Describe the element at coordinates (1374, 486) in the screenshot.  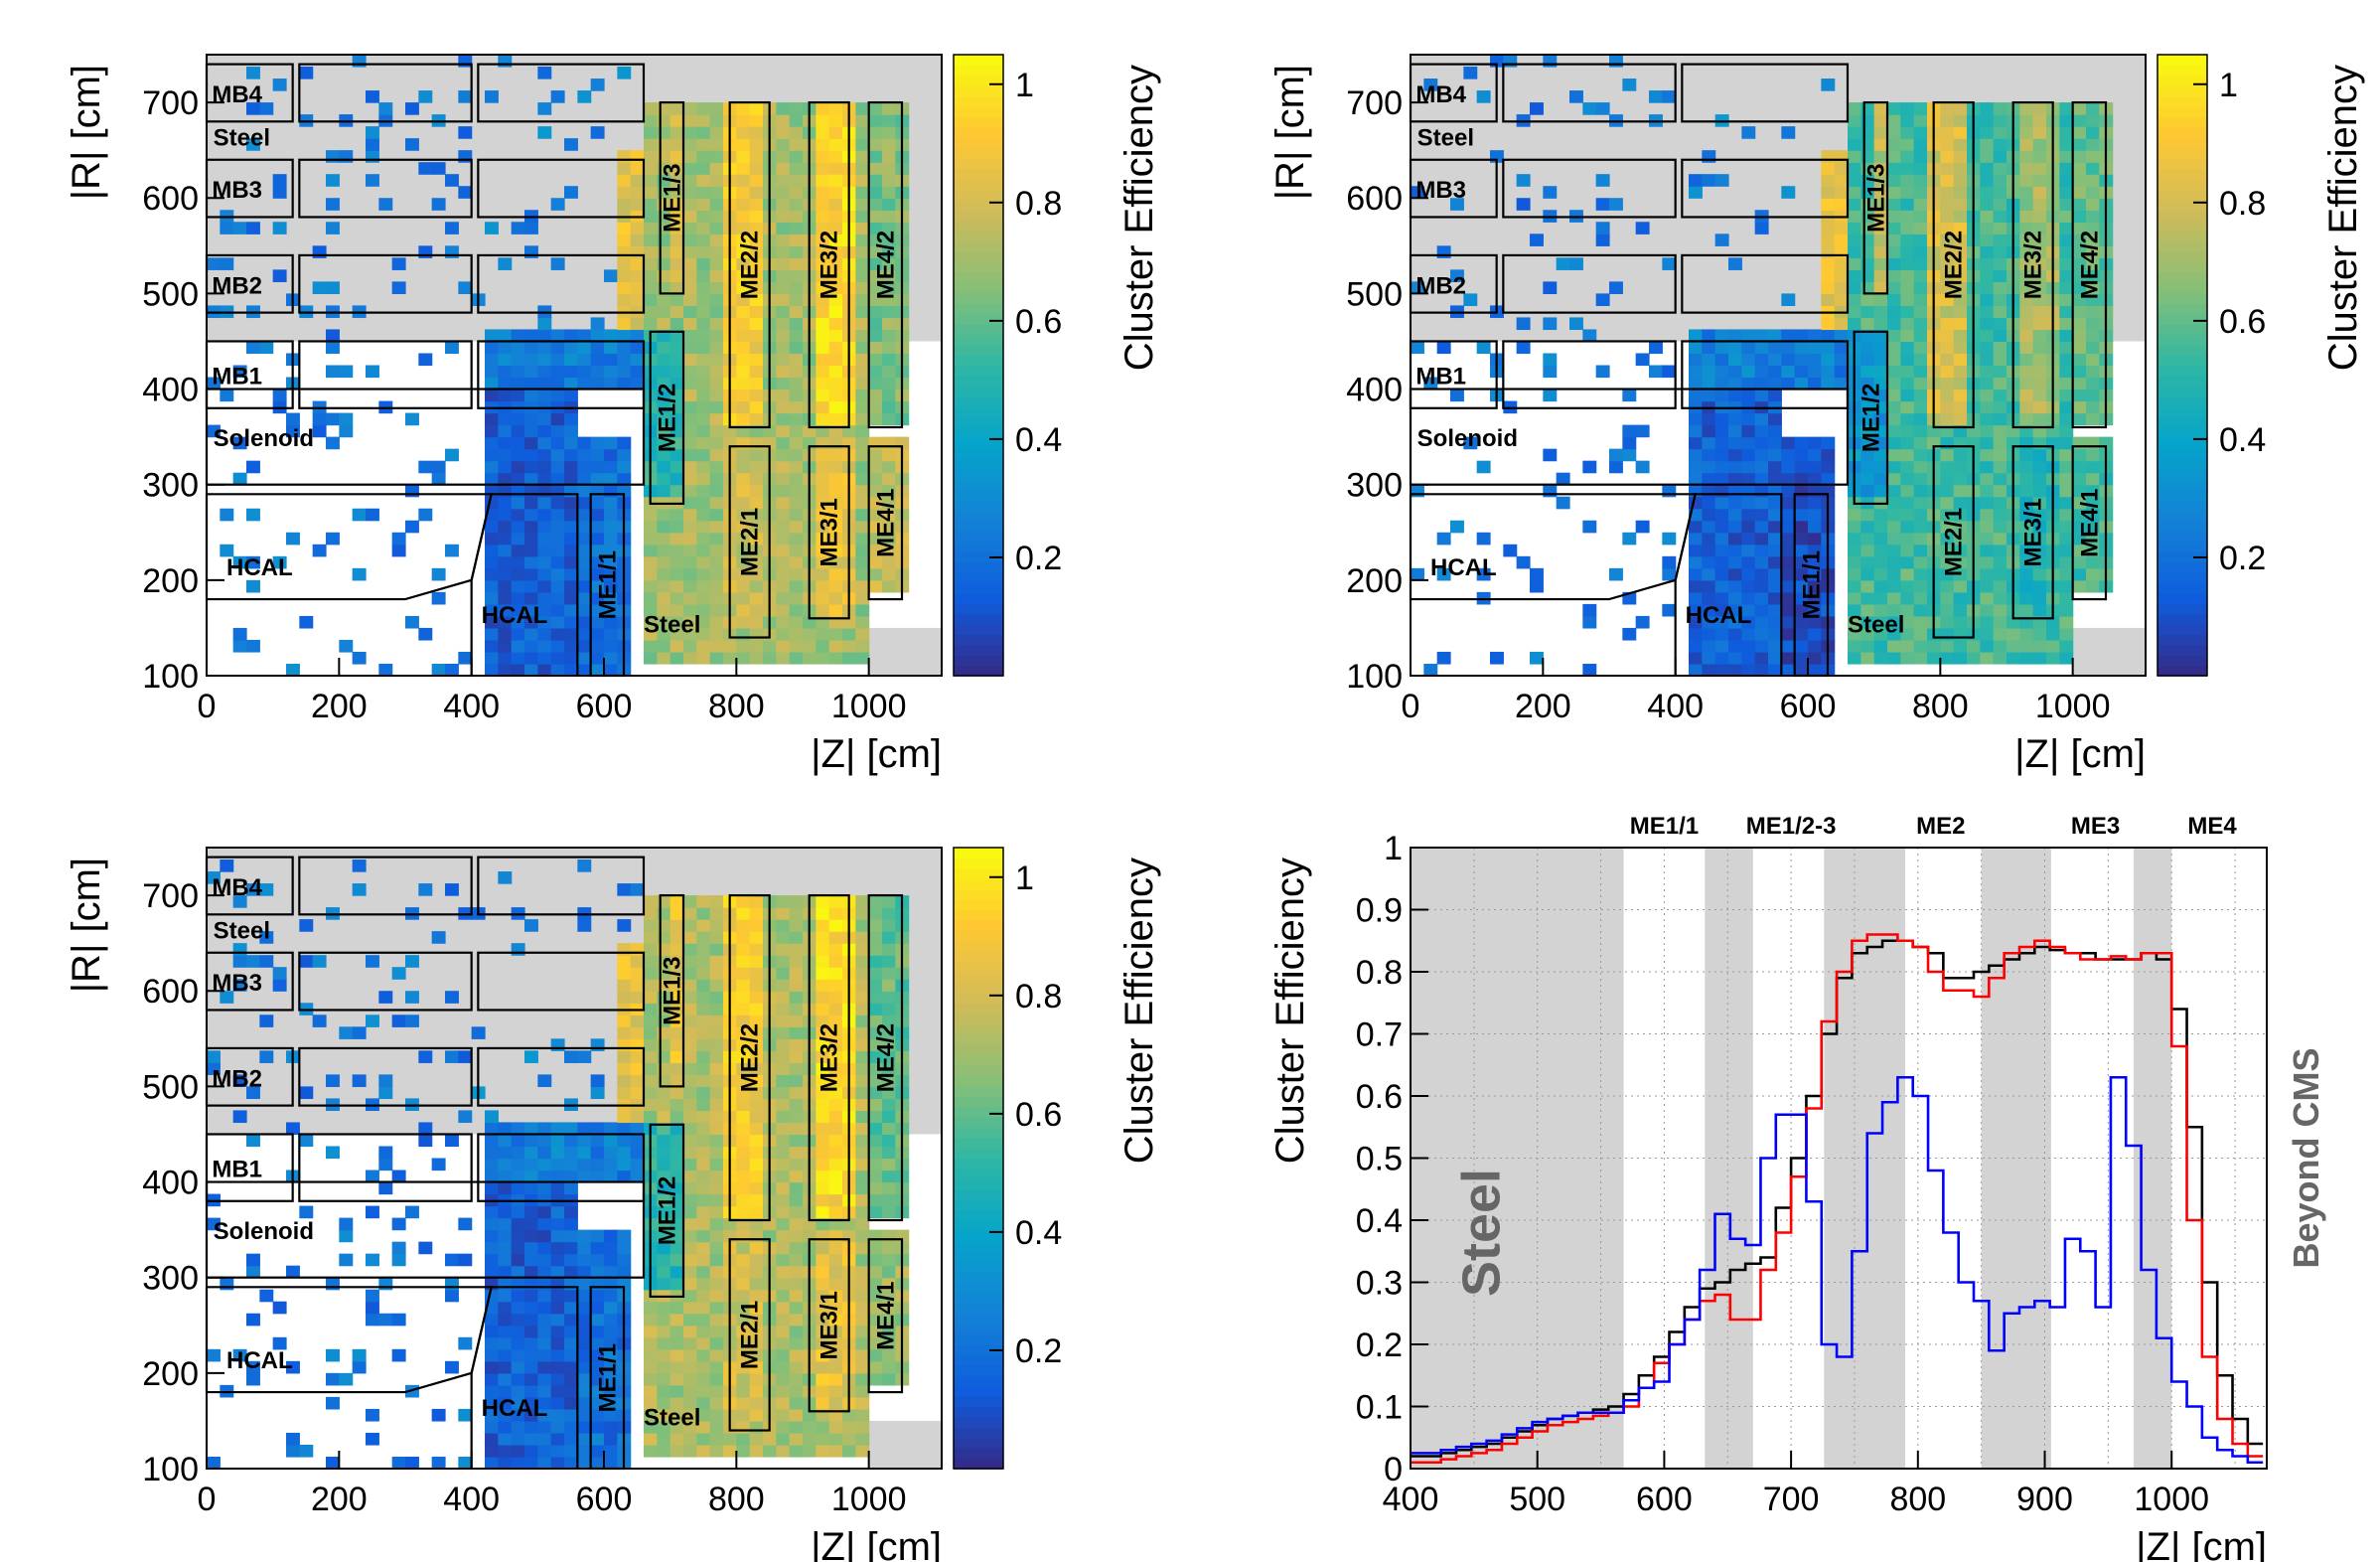
I see `y-tick-label: 300` at that location.